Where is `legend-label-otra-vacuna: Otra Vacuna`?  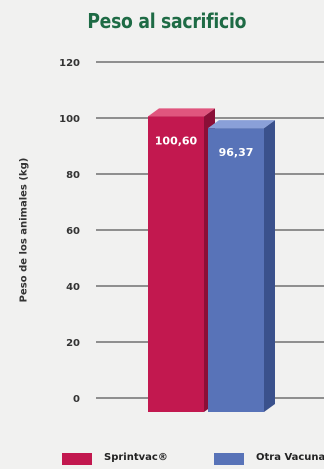 legend-label-otra-vacuna: Otra Vacuna is located at coordinates (290, 457).